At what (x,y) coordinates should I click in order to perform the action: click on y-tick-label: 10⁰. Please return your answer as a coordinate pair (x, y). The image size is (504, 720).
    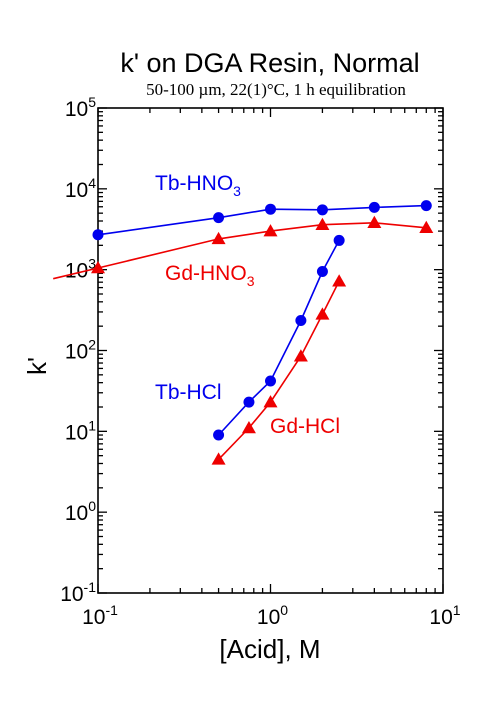
    Looking at the image, I should click on (80, 511).